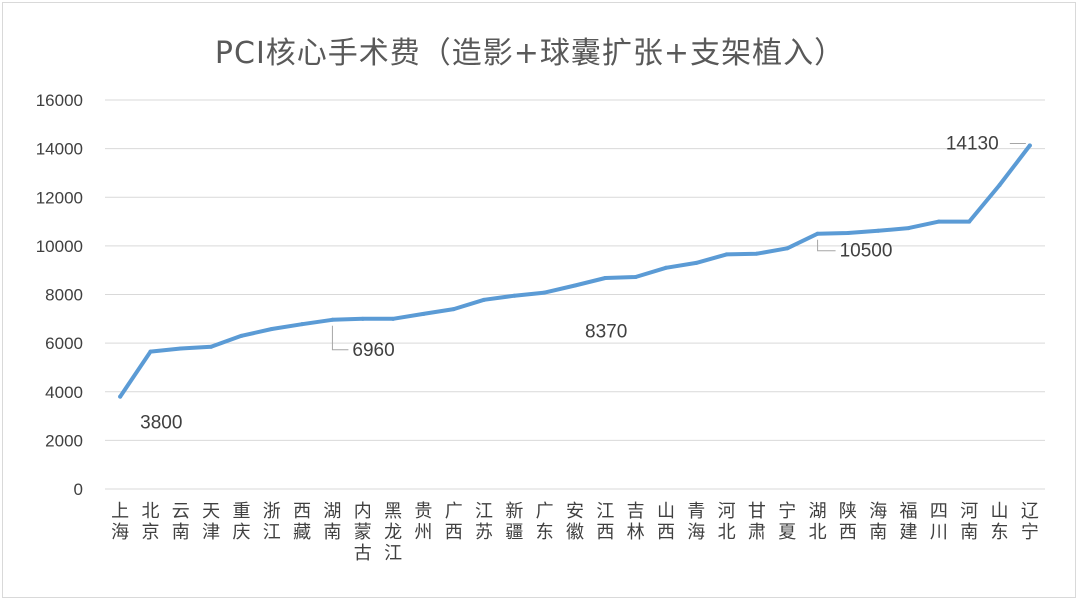 The width and height of the screenshot is (1080, 602). What do you see at coordinates (818, 522) in the screenshot?
I see `x-category-label: 湖北` at bounding box center [818, 522].